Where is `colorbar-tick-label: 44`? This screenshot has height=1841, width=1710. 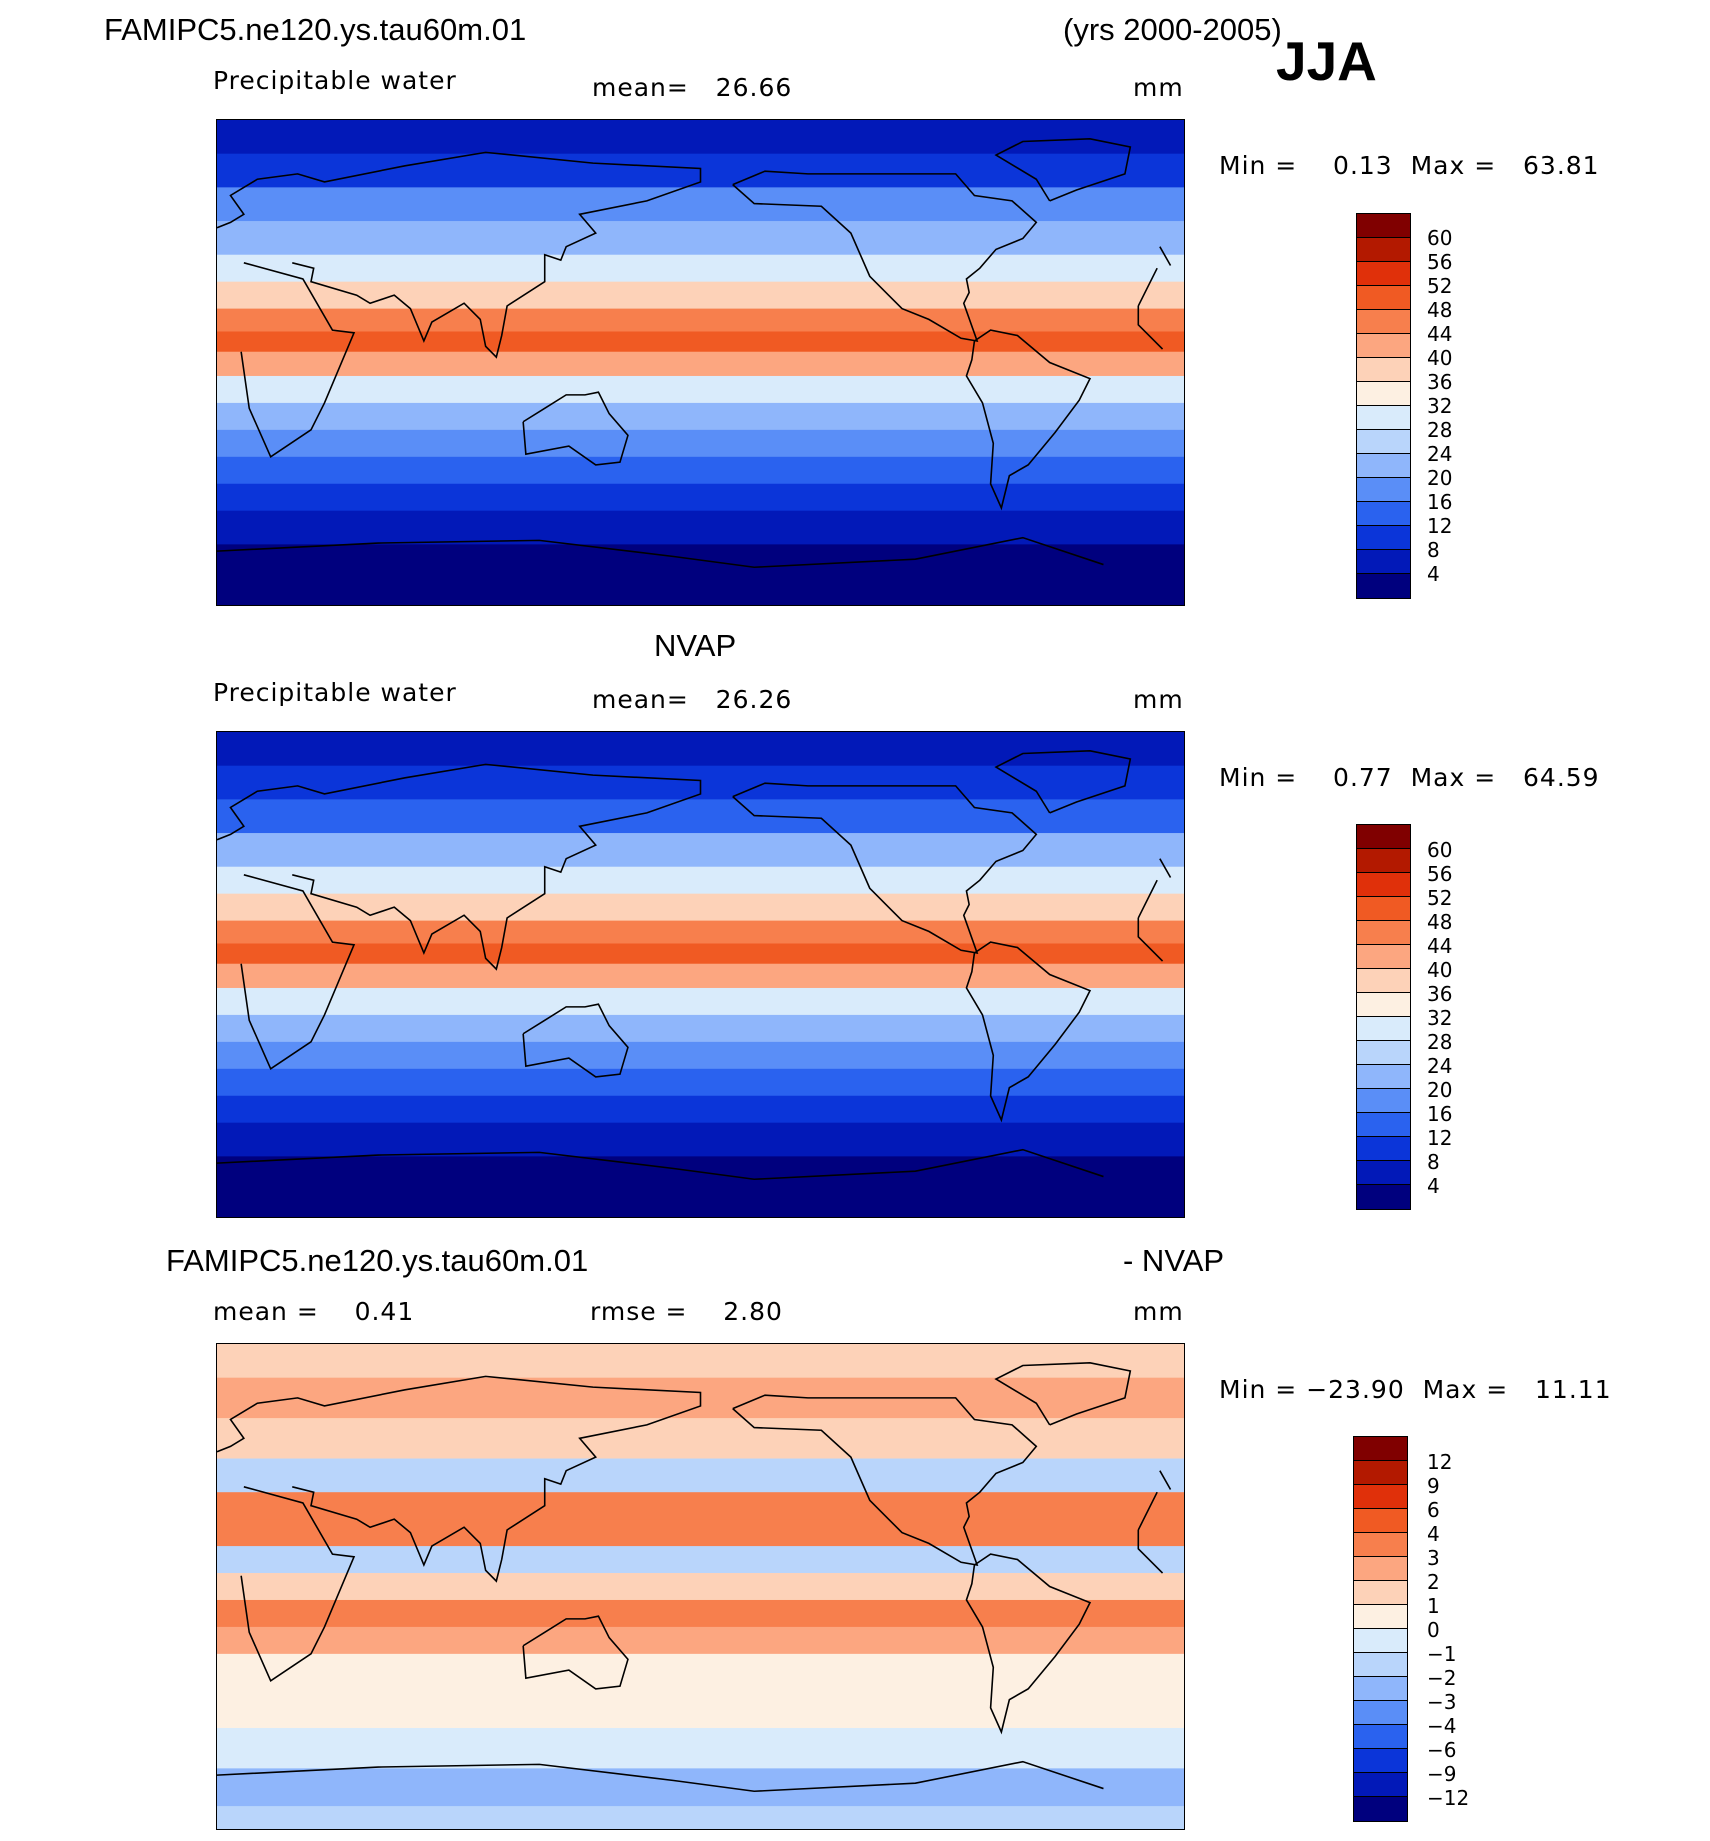 colorbar-tick-label: 44 is located at coordinates (1440, 946).